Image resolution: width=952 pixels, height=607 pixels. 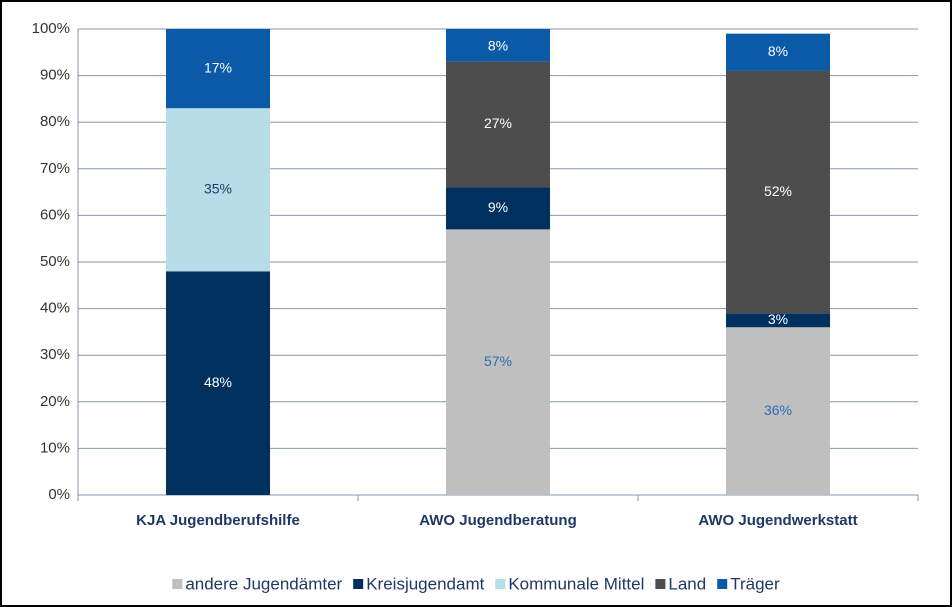 I want to click on data-label: 57%, so click(x=498, y=361).